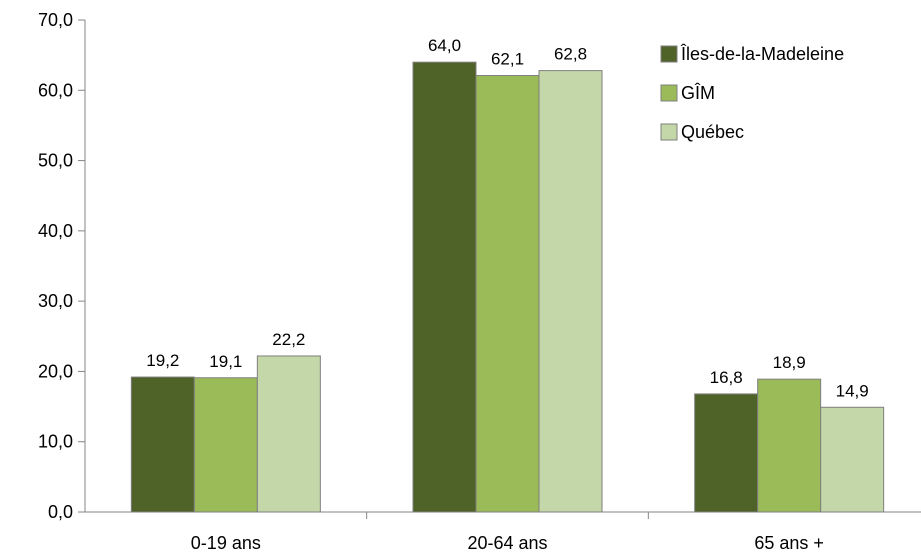 Image resolution: width=921 pixels, height=556 pixels. What do you see at coordinates (789, 362) in the screenshot?
I see `data-label: 18,9` at bounding box center [789, 362].